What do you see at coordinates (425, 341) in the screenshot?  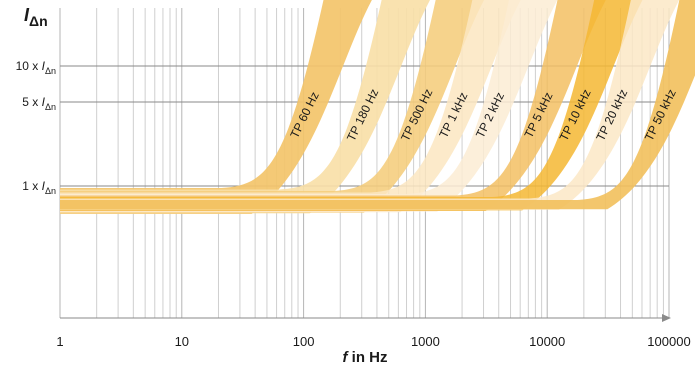 I see `x-tick-label: 1000` at bounding box center [425, 341].